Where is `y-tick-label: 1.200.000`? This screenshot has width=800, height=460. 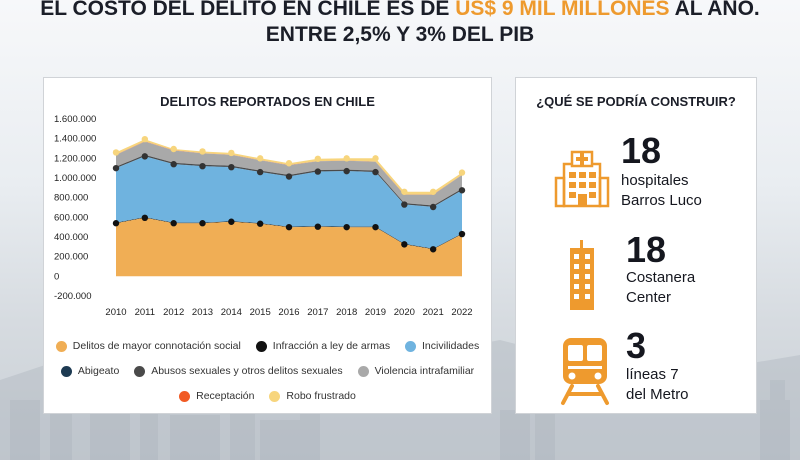
y-tick-label: 1.200.000 is located at coordinates (75, 158).